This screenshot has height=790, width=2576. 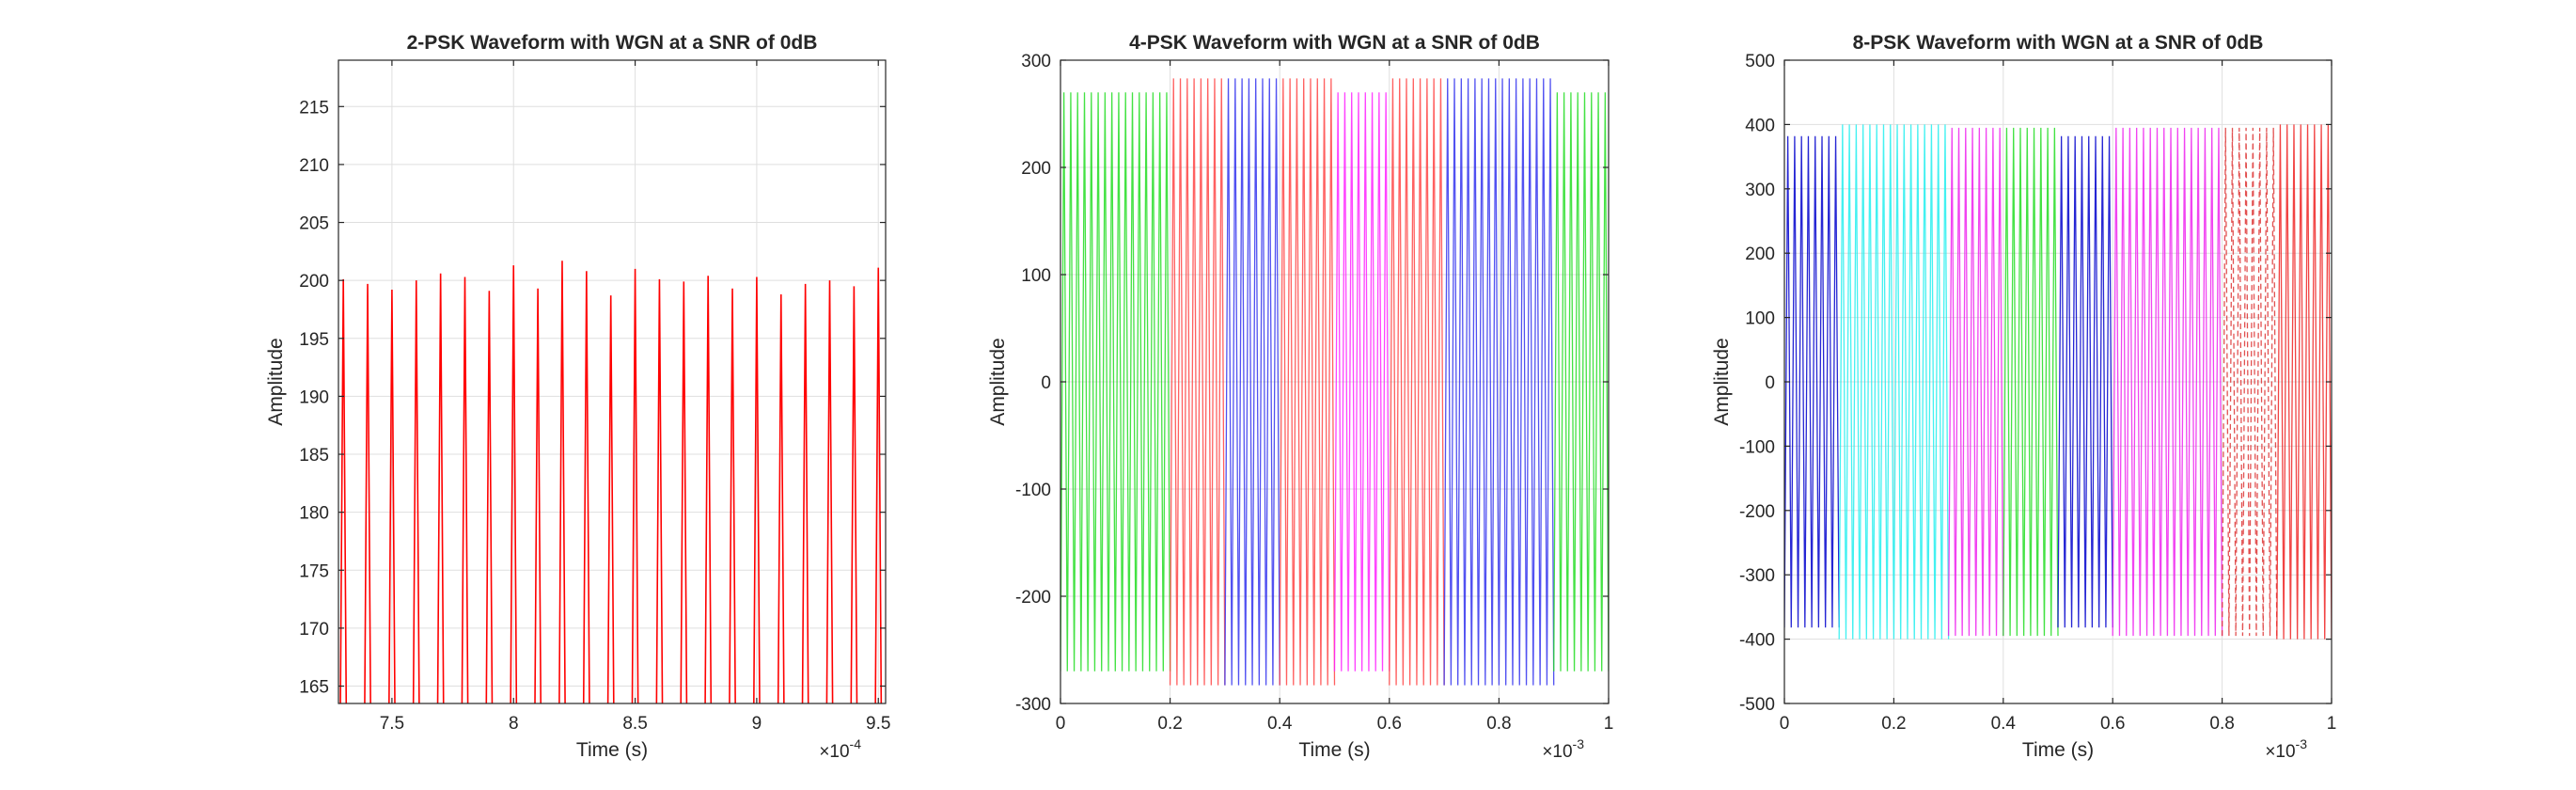 What do you see at coordinates (314, 397) in the screenshot?
I see `y-tick-label: 190` at bounding box center [314, 397].